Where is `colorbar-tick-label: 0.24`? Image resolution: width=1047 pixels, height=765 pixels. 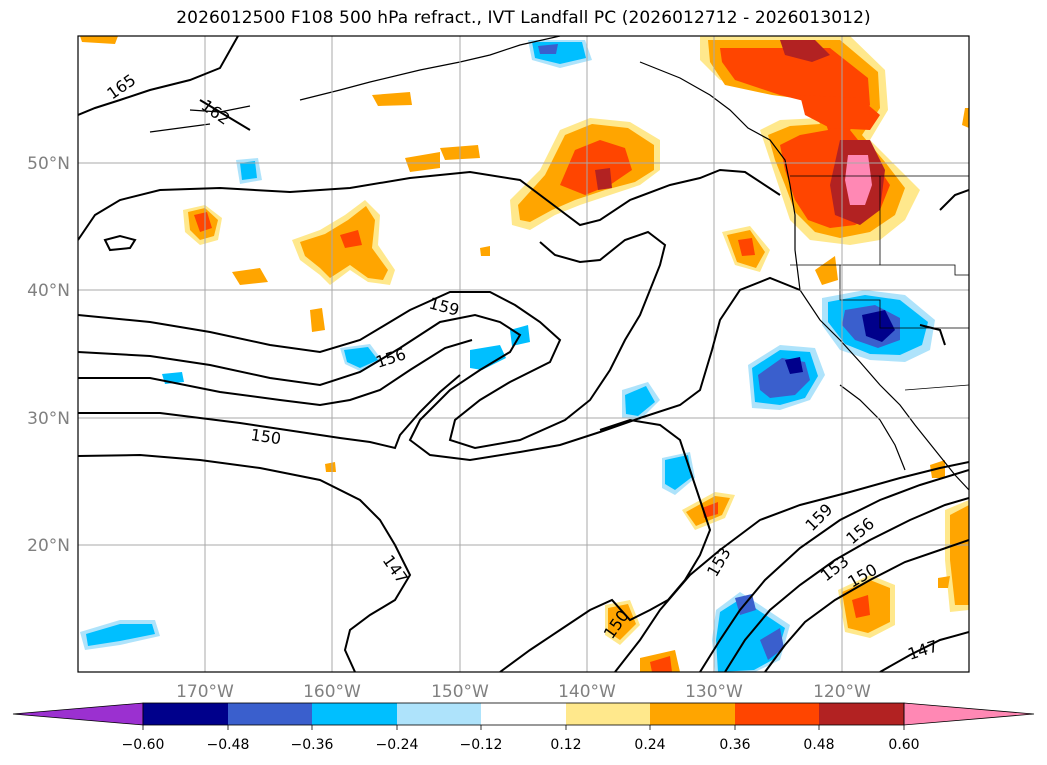
colorbar-tick-label: 0.24 is located at coordinates (649, 745).